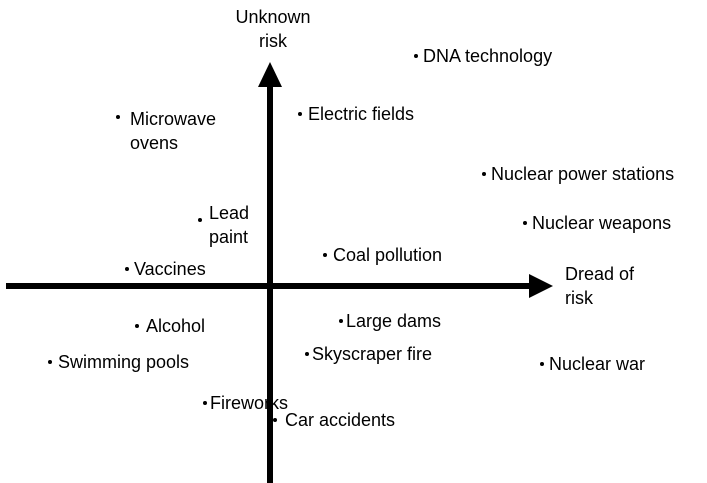 The image size is (707, 483). Describe the element at coordinates (124, 362) in the screenshot. I see `node-label: Swimming pools` at that location.